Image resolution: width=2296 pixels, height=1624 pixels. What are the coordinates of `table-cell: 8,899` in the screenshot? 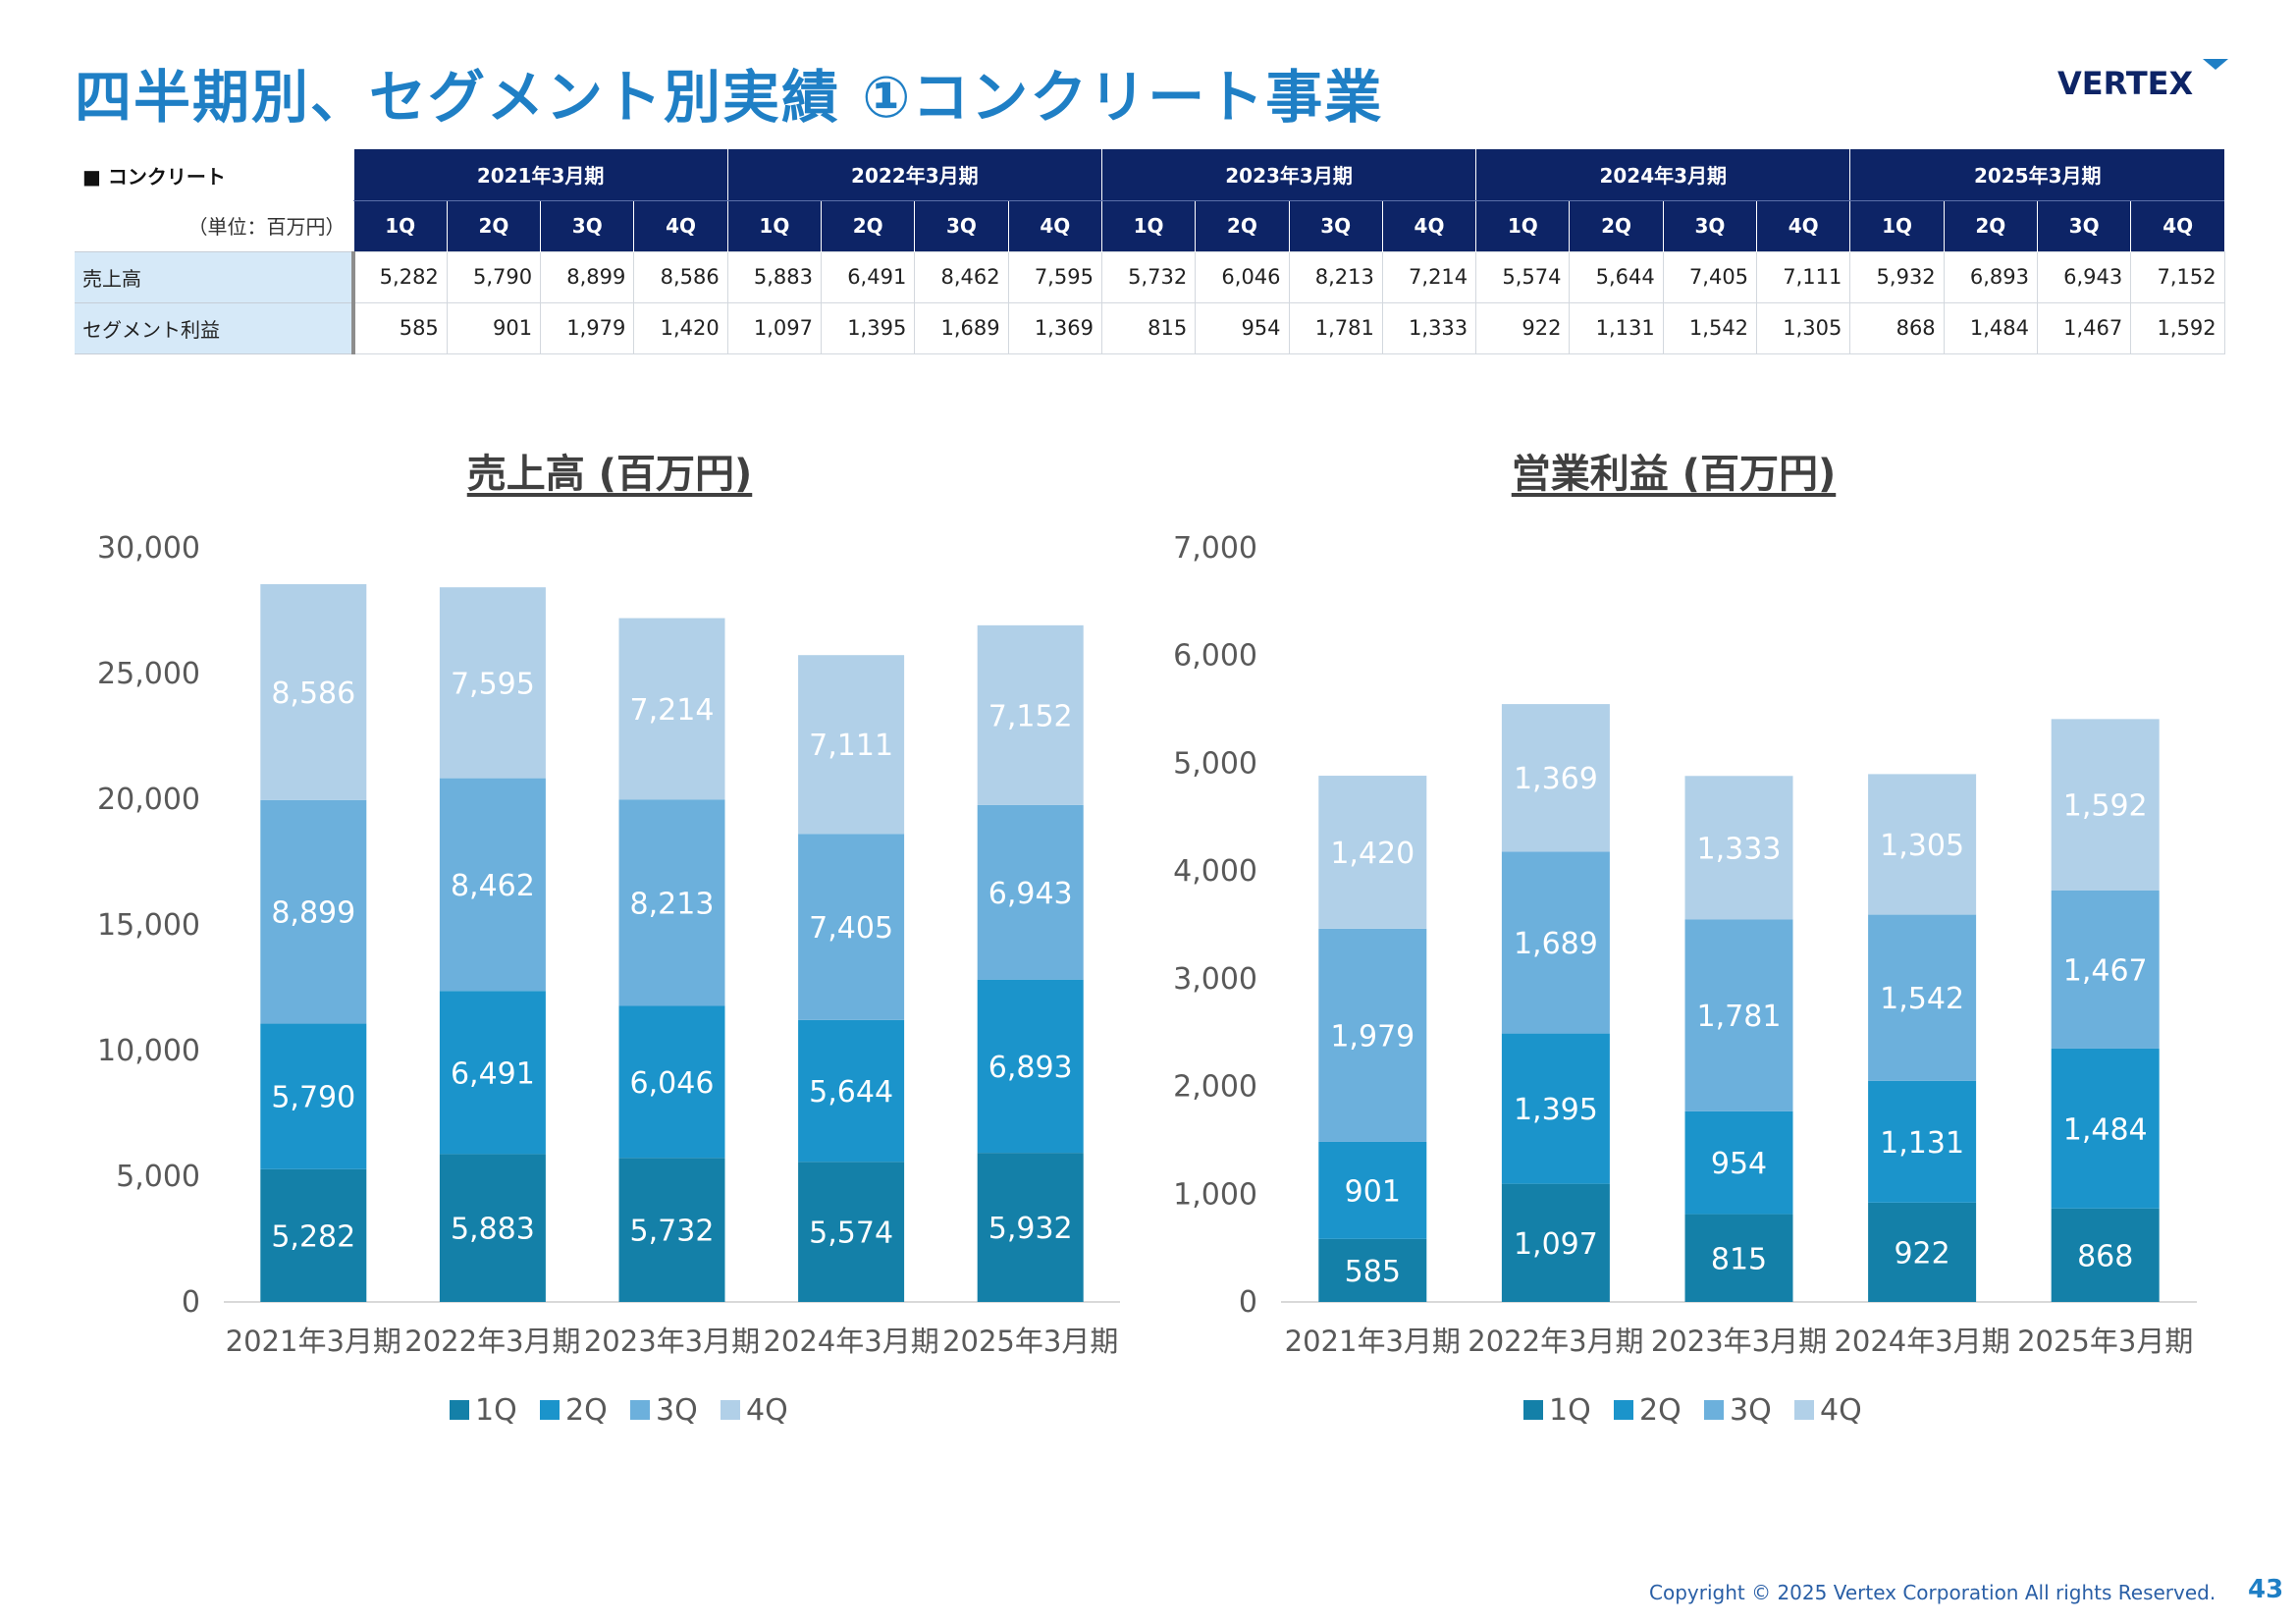 It's located at (588, 276).